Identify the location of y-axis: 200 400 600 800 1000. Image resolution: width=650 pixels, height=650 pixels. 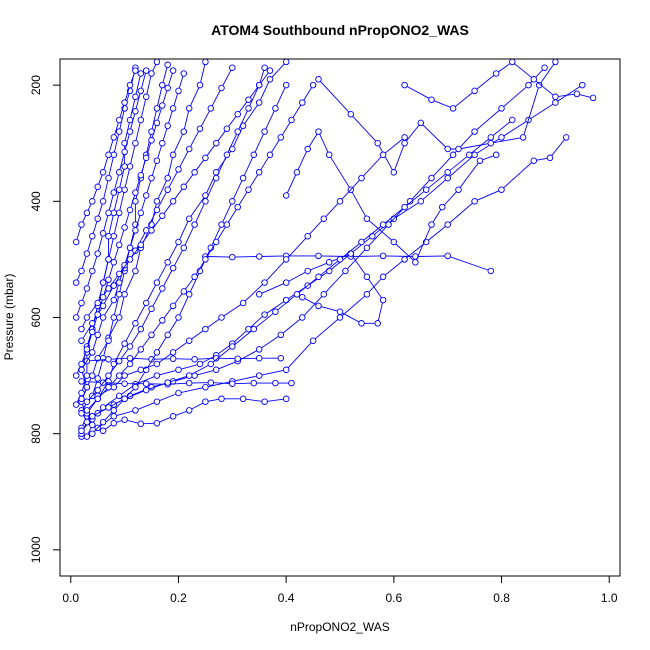
(45, 319).